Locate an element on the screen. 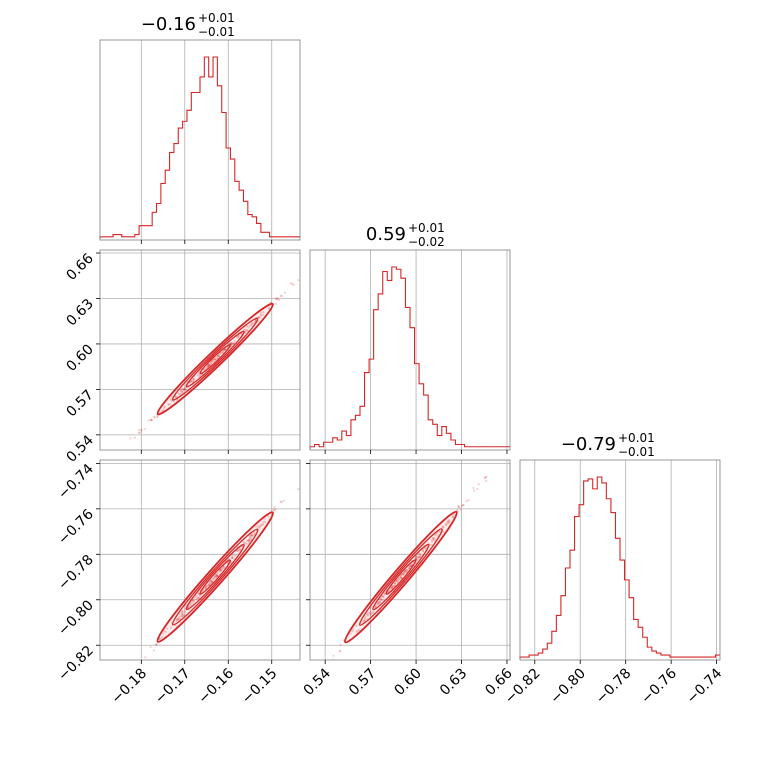 This screenshot has width=760, height=760. y-tick-label: 0.54 is located at coordinates (79, 448).